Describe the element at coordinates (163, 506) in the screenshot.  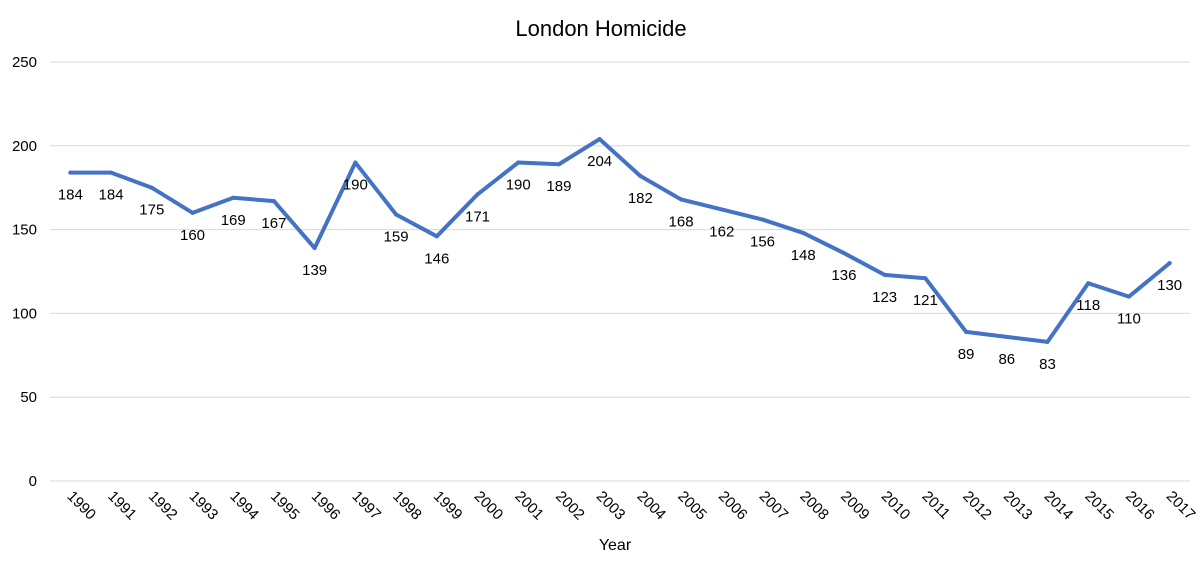
I see `x-tick-label: 1992` at that location.